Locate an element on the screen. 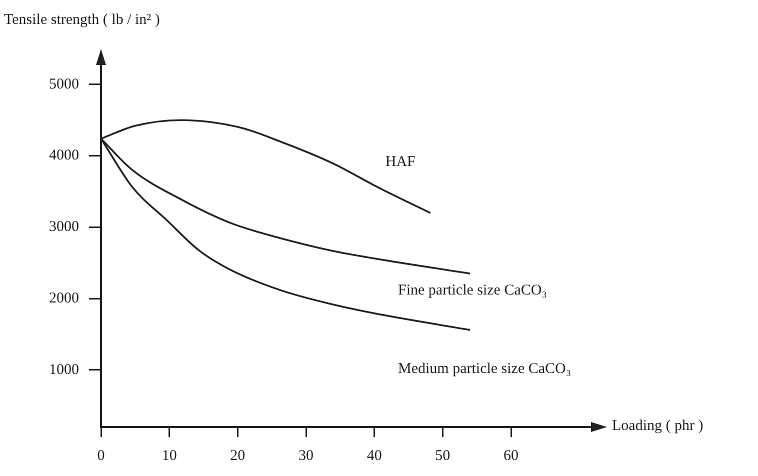 The width and height of the screenshot is (758, 476). y-tick-label: 2000 is located at coordinates (64, 298).